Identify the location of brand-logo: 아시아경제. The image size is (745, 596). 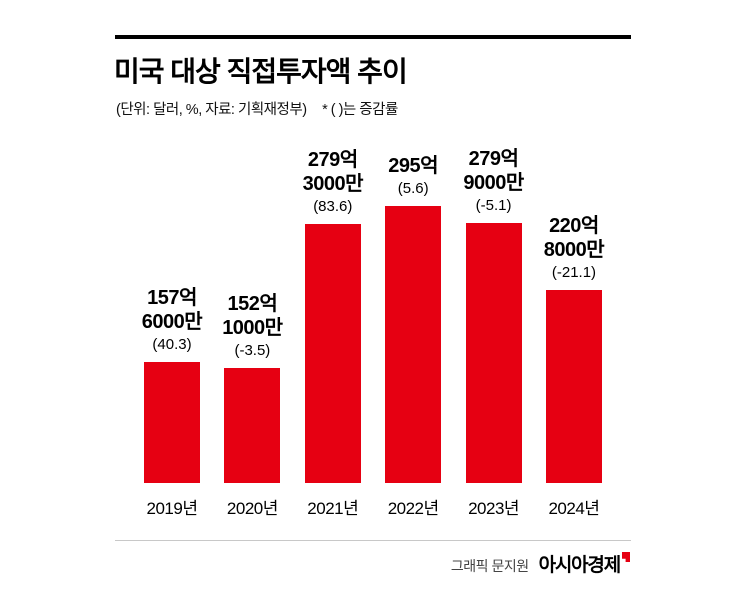
(580, 565).